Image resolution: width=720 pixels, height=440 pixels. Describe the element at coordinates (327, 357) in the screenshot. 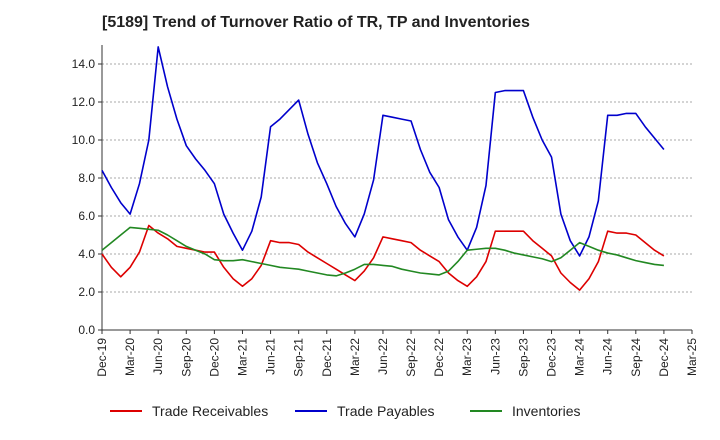

I see `x-tick-label: Dec-21` at that location.